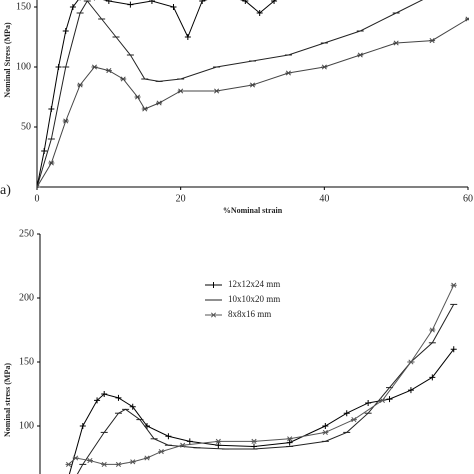 This screenshot has width=474, height=474. What do you see at coordinates (26, 233) in the screenshot?
I see `y-tick-label: 250` at bounding box center [26, 233].